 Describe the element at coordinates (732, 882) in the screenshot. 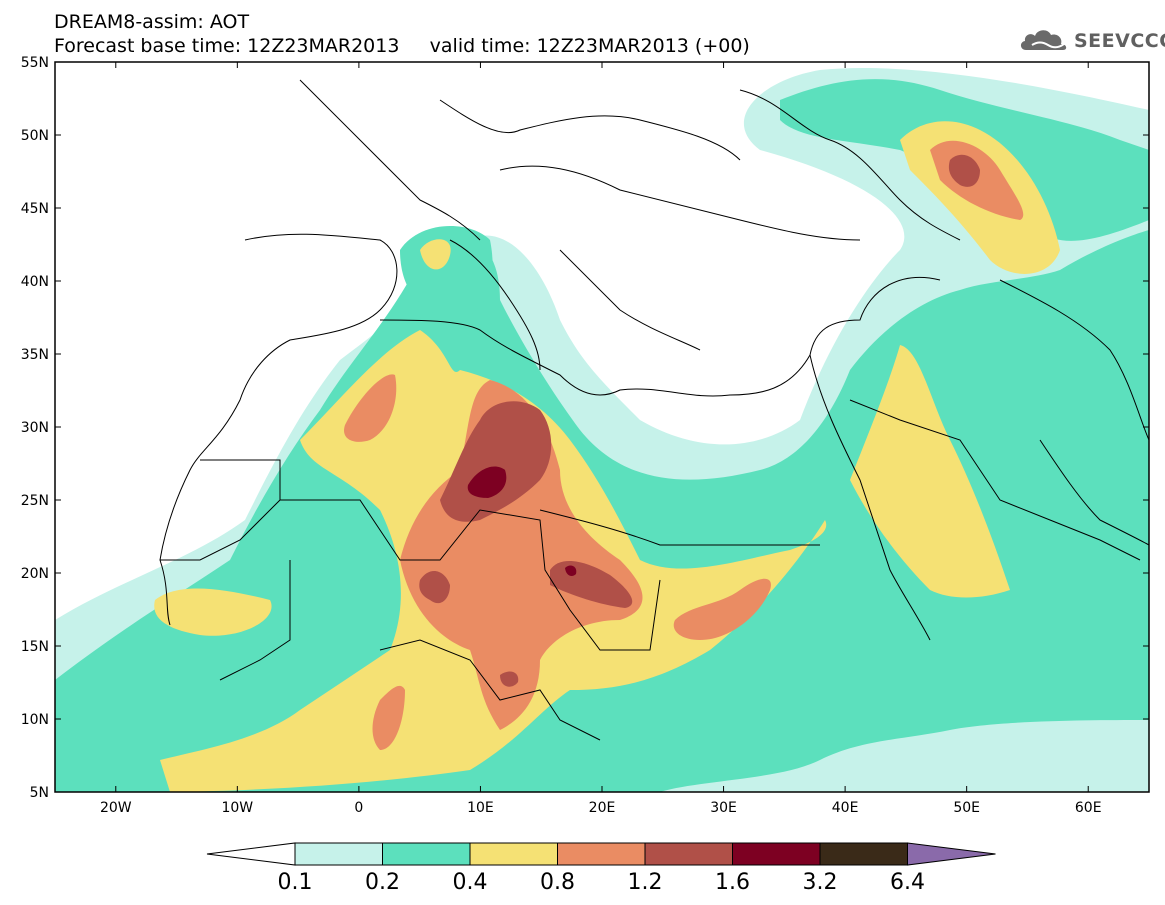

I see `colorbar-label: 1.6` at that location.